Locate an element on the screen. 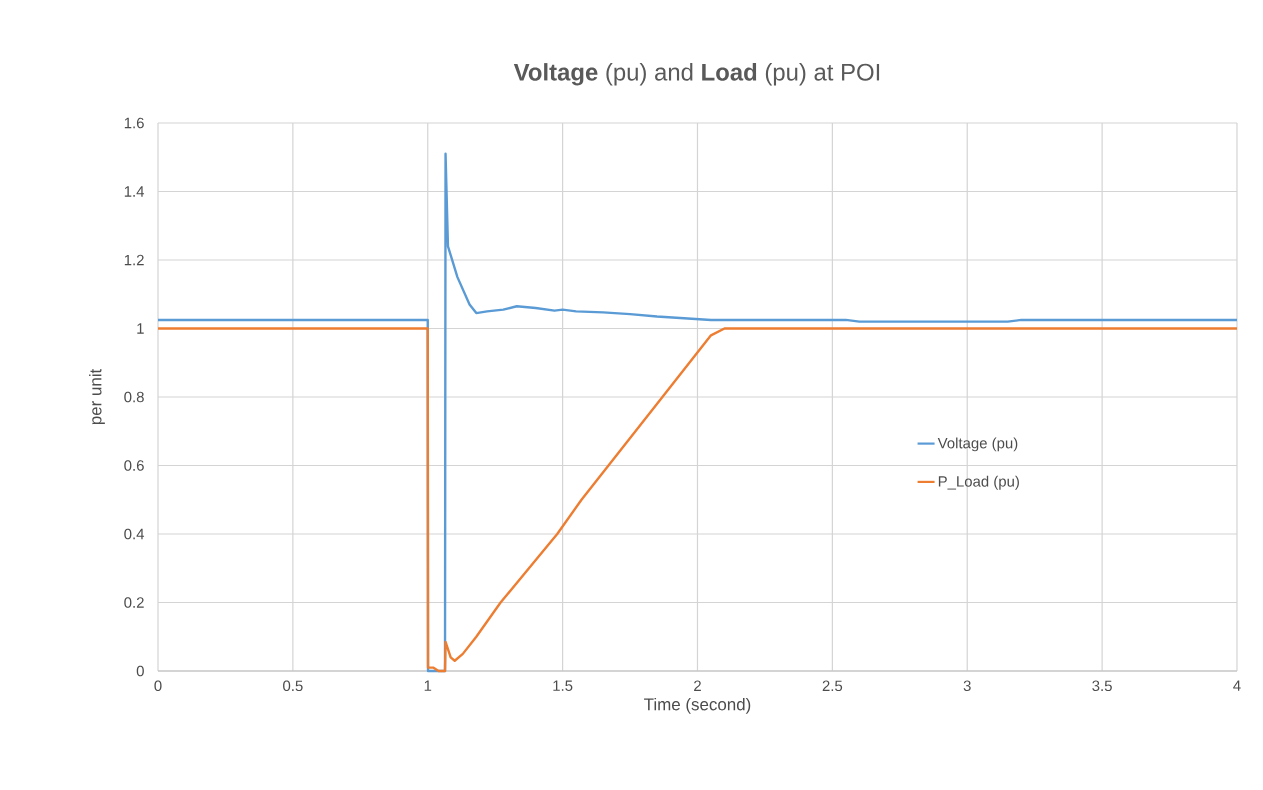  x-tick-label: 0.5 is located at coordinates (293, 686).